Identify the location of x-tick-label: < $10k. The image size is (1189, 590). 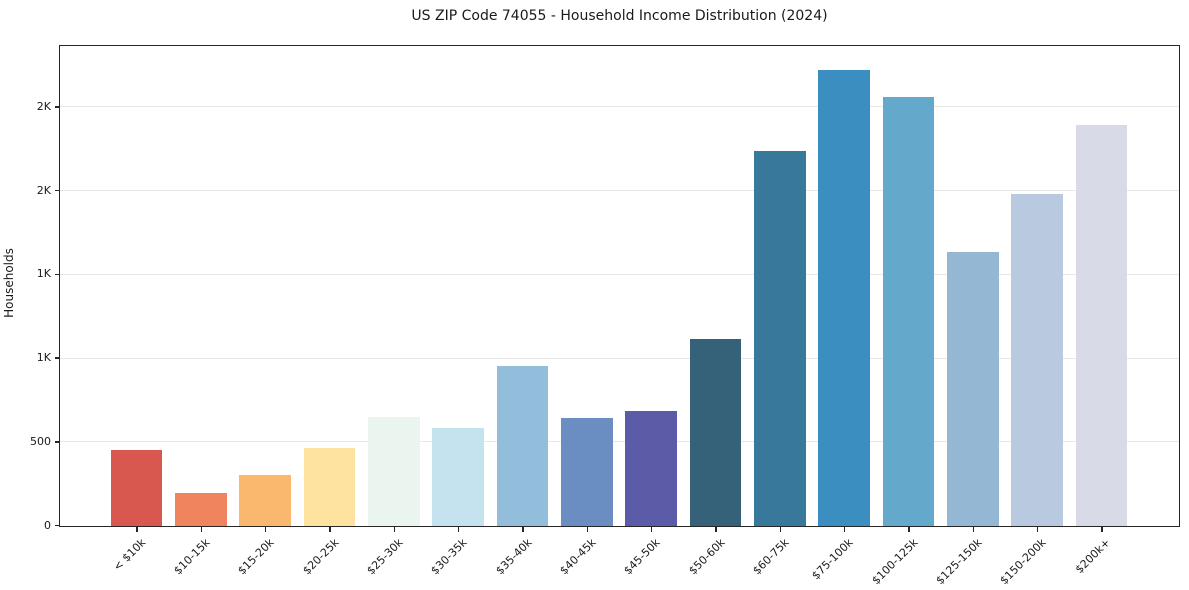
(129, 555).